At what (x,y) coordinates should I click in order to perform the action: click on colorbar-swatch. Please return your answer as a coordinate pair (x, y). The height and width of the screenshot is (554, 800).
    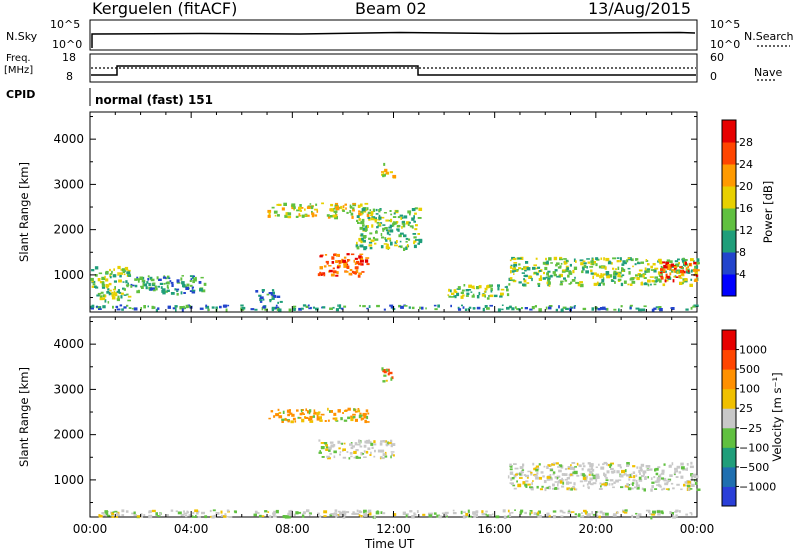
    Looking at the image, I should click on (729, 285).